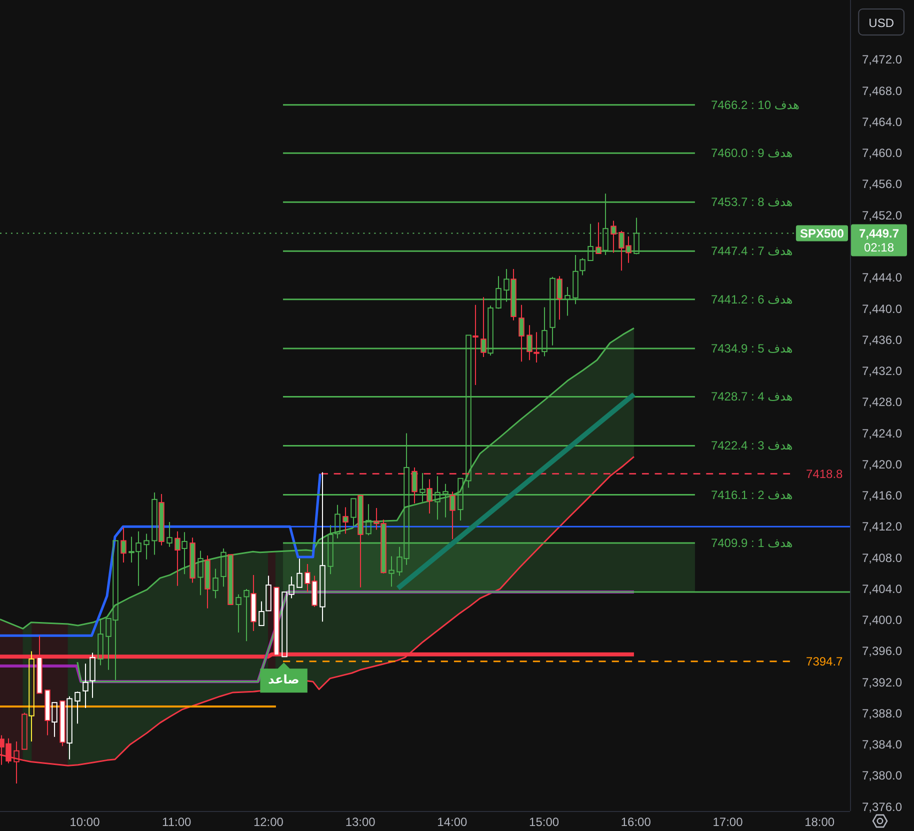 This screenshot has width=914, height=831. Describe the element at coordinates (284, 679) in the screenshot. I see `annotation: صاعد` at that location.